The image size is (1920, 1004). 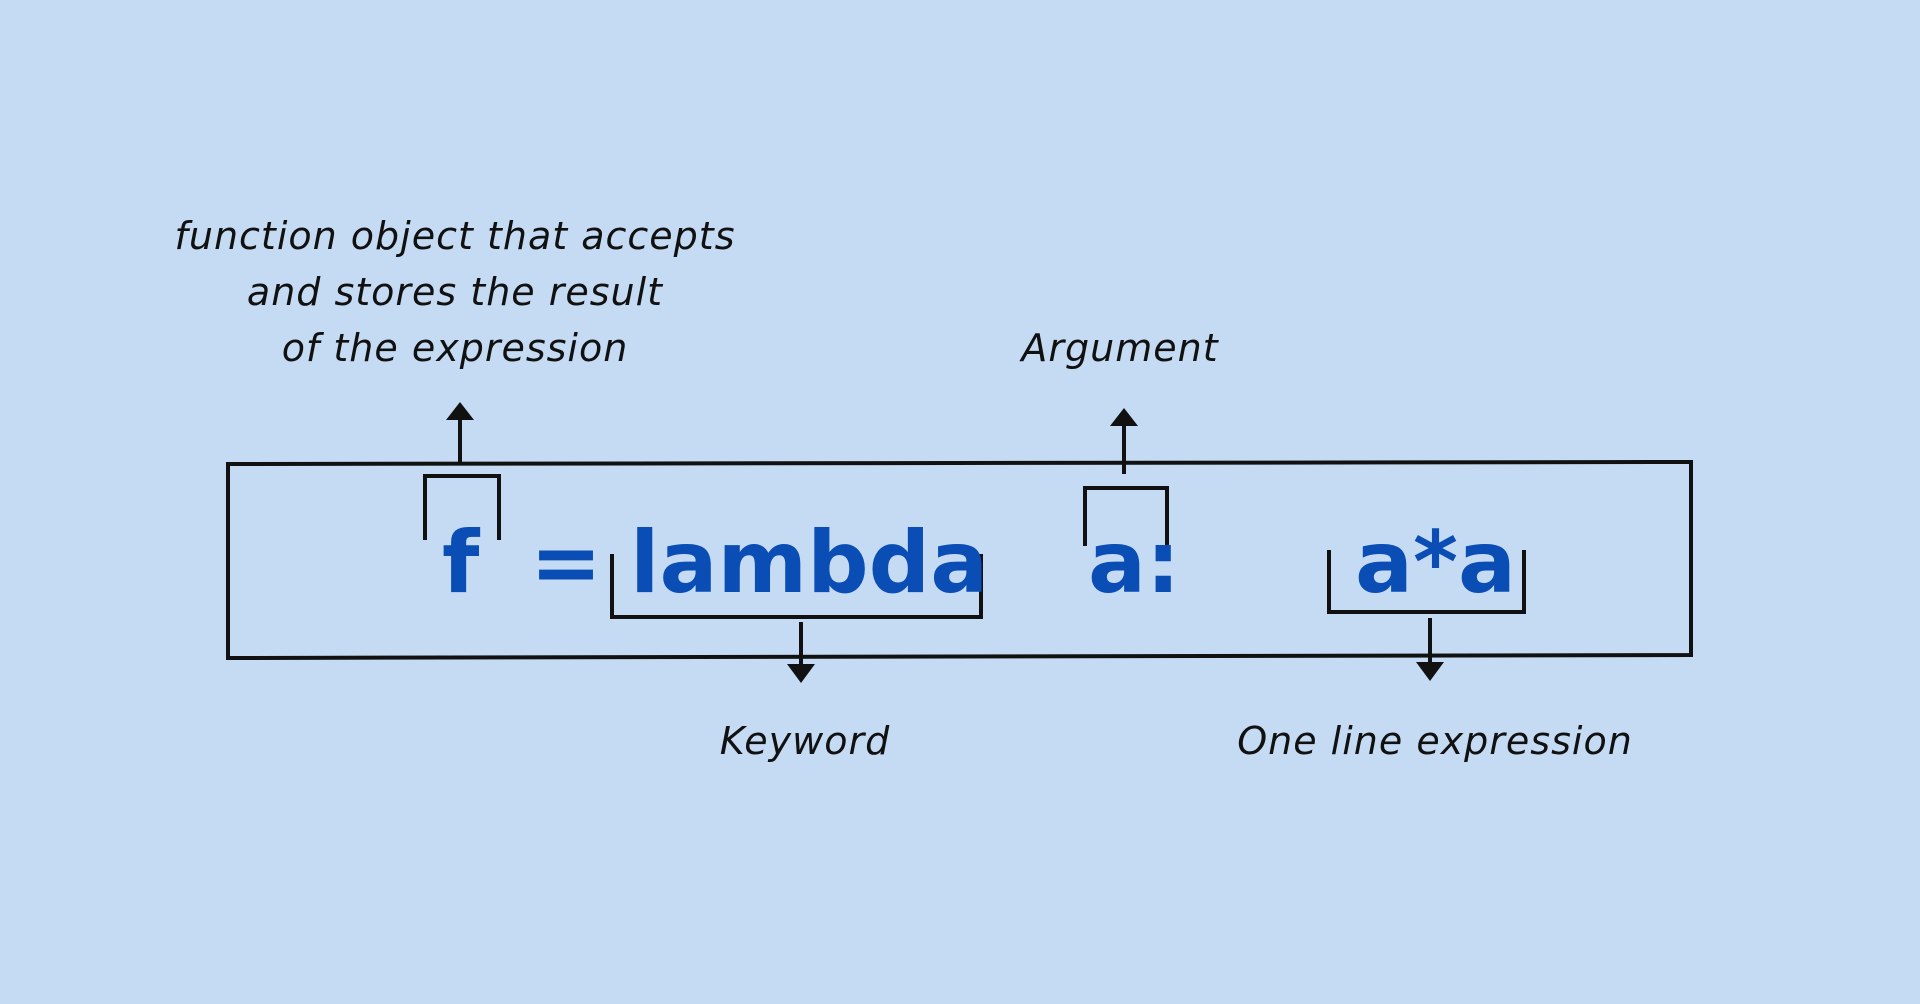 What do you see at coordinates (566, 563) in the screenshot?
I see `assignment-operator: =` at bounding box center [566, 563].